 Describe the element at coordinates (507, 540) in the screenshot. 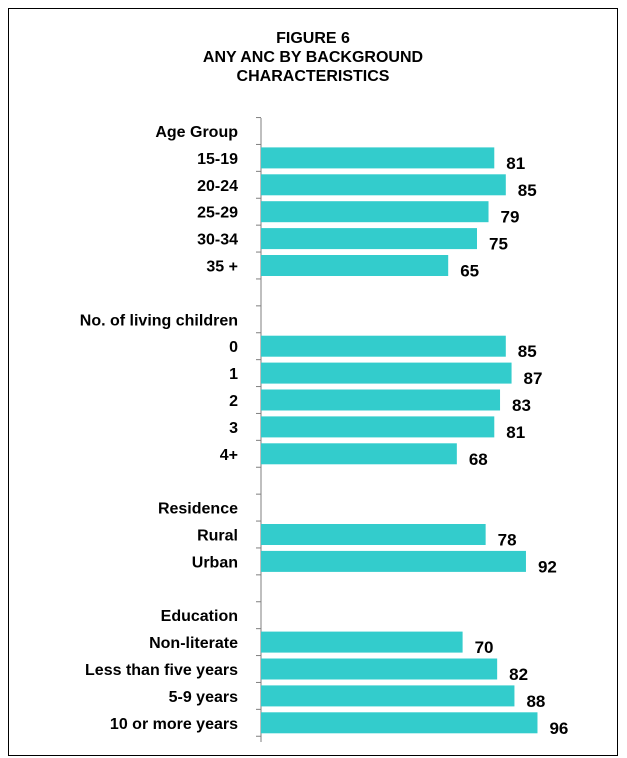

I see `data-label: 78` at that location.